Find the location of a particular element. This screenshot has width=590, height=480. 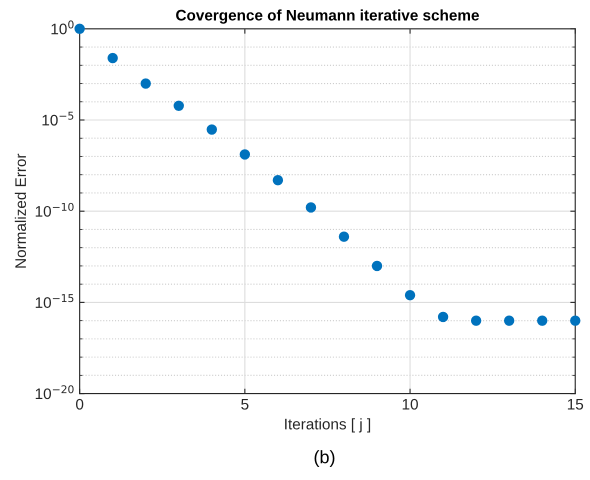

chart-title: Covergence of Neumann iterative scheme is located at coordinates (327, 16).